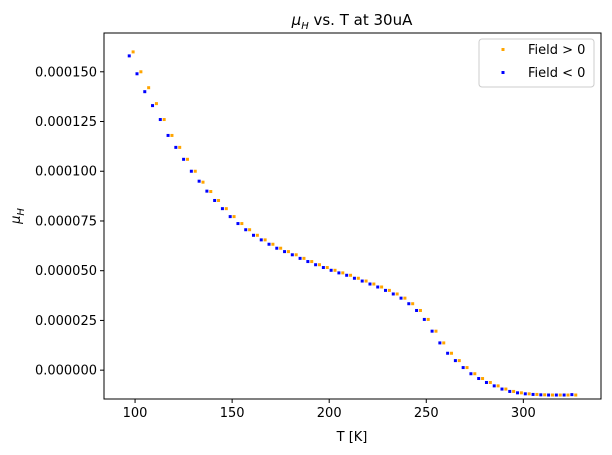 The width and height of the screenshot is (612, 455). I want to click on legend-label-field-negative: Field < 0, so click(556, 73).